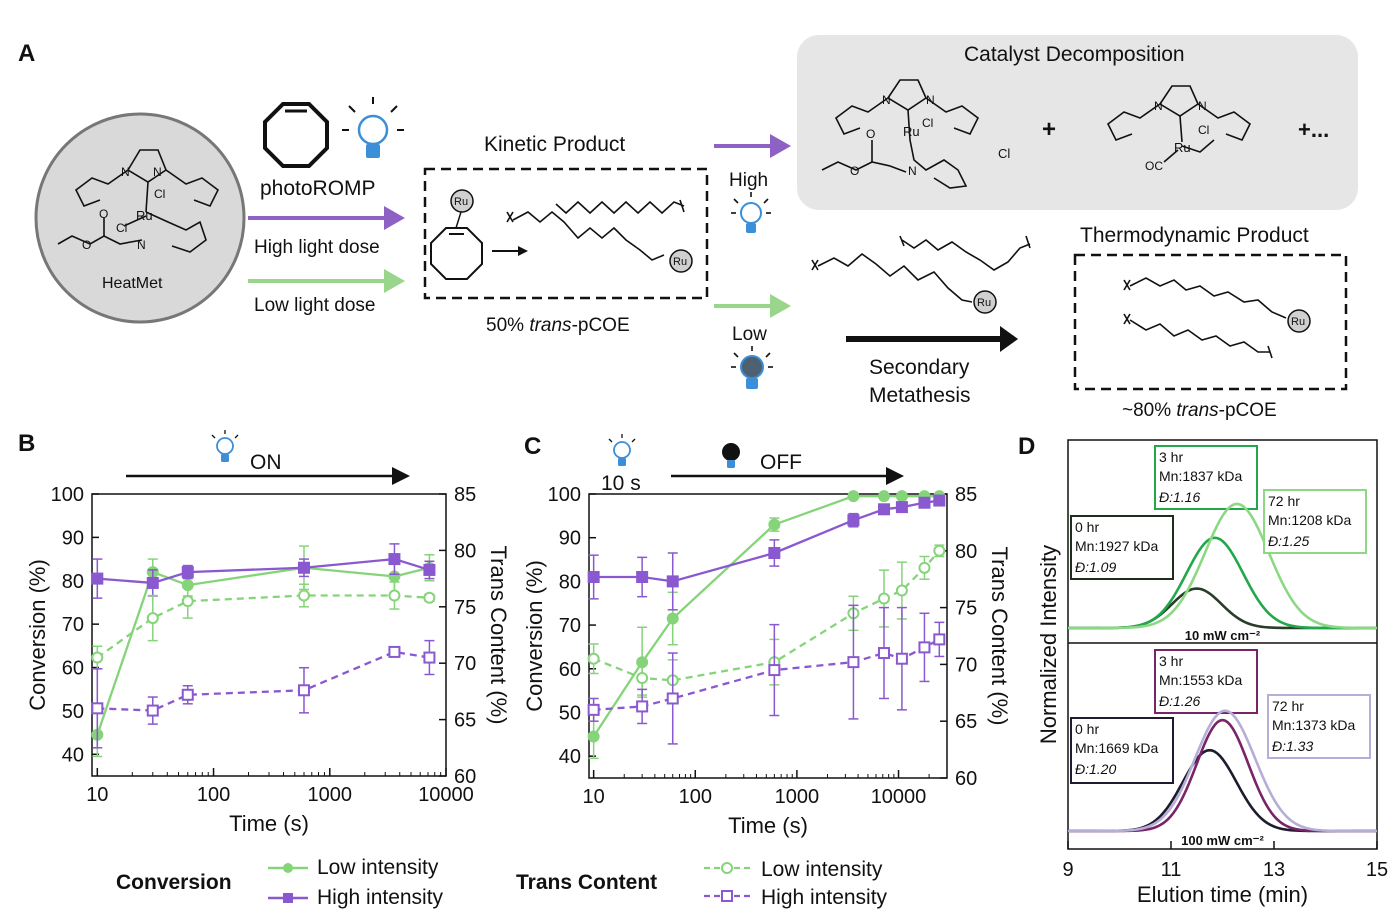 This screenshot has width=1388, height=923. What do you see at coordinates (1194, 235) in the screenshot?
I see `thermo-title: Thermodynamic Product` at bounding box center [1194, 235].